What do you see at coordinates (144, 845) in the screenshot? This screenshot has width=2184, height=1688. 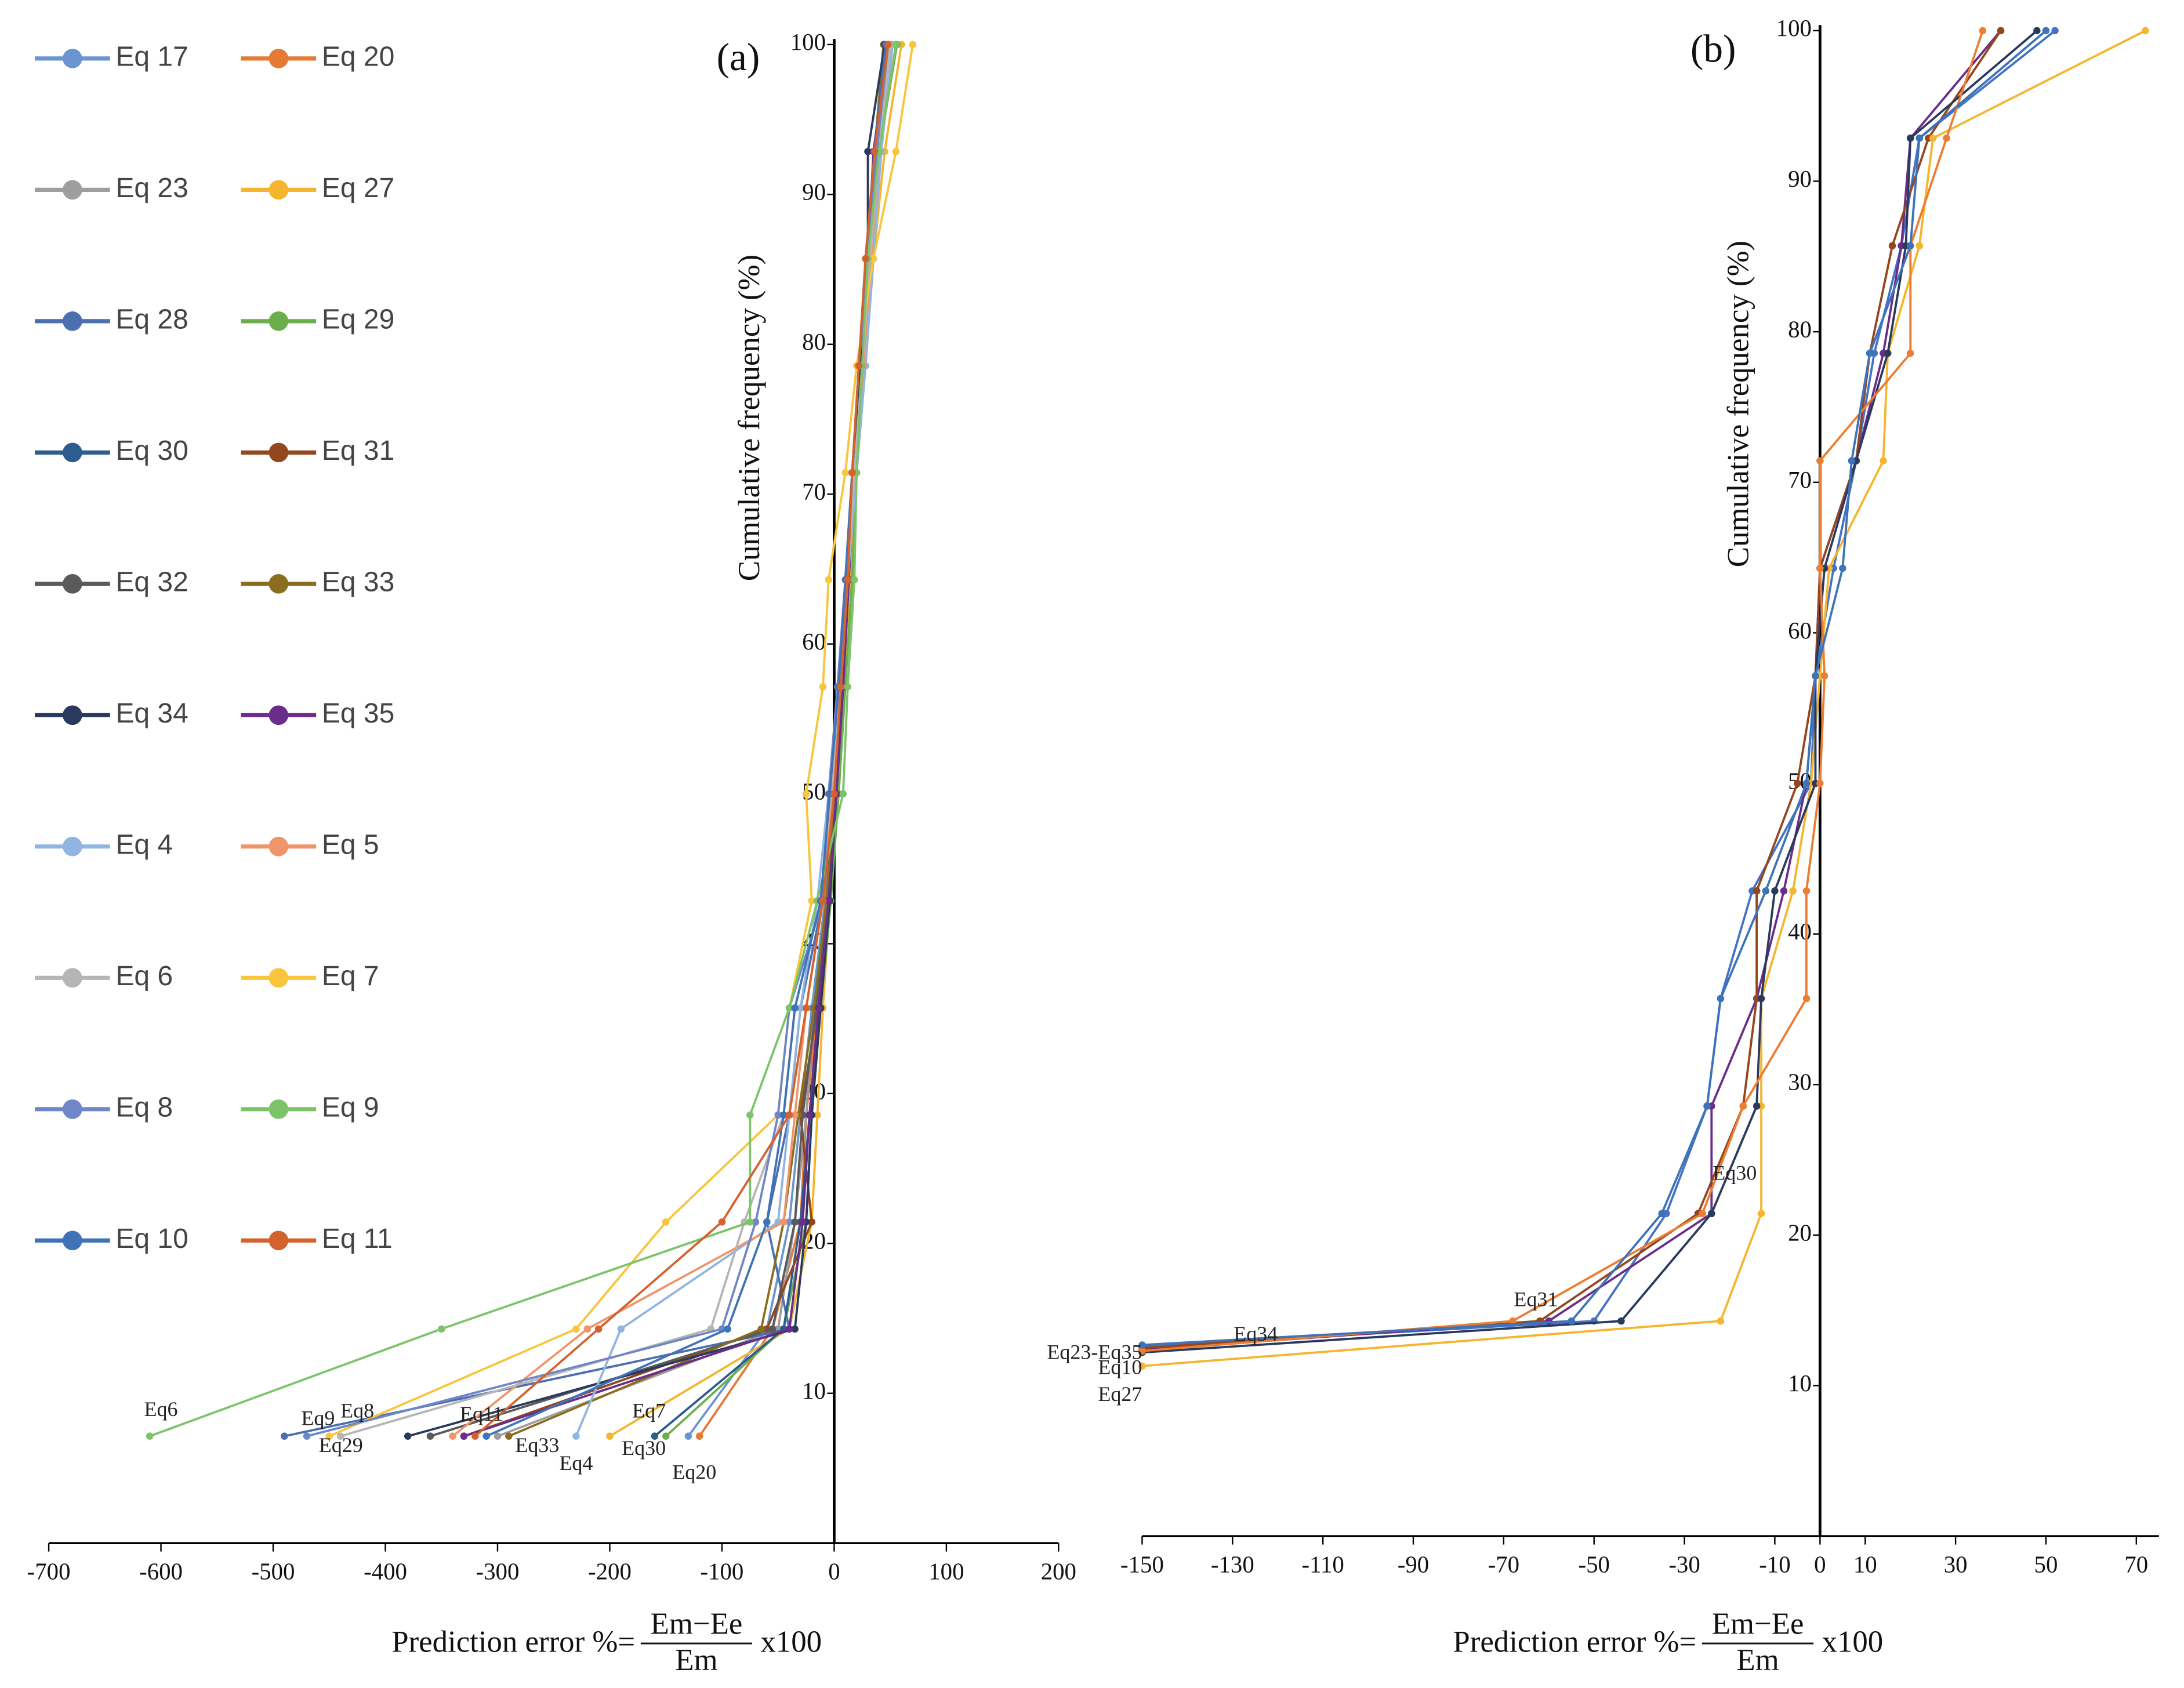 I see `legend-label: Eq 4` at bounding box center [144, 845].